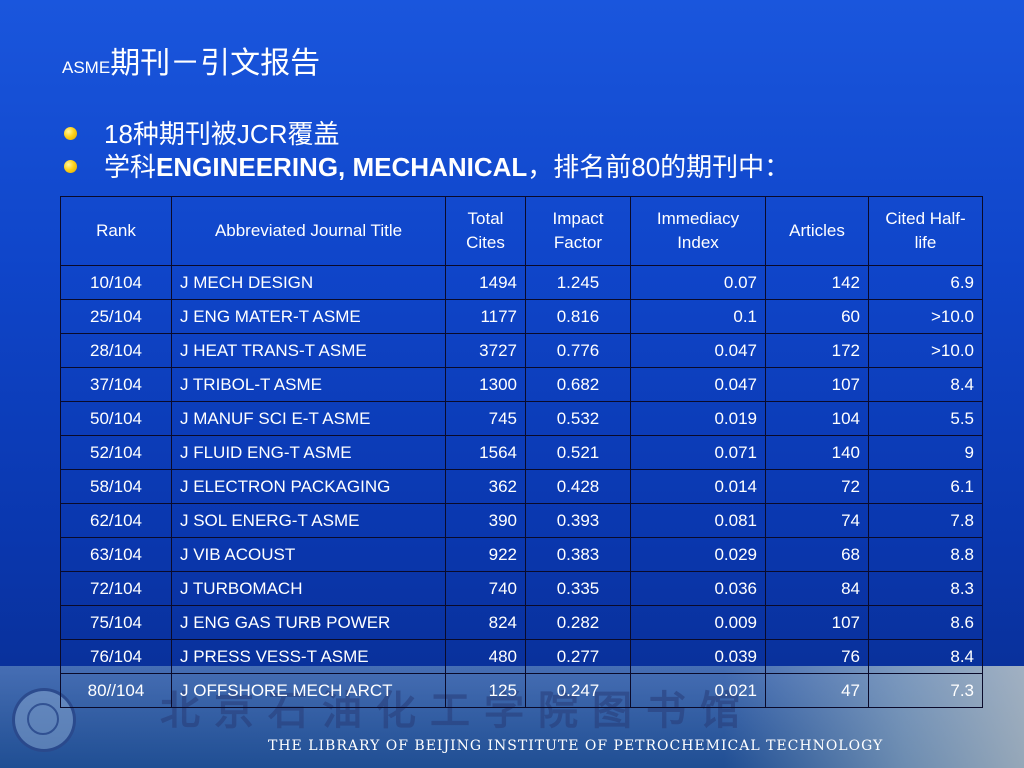  I want to click on cell-impact-factor: 0.776, so click(578, 350).